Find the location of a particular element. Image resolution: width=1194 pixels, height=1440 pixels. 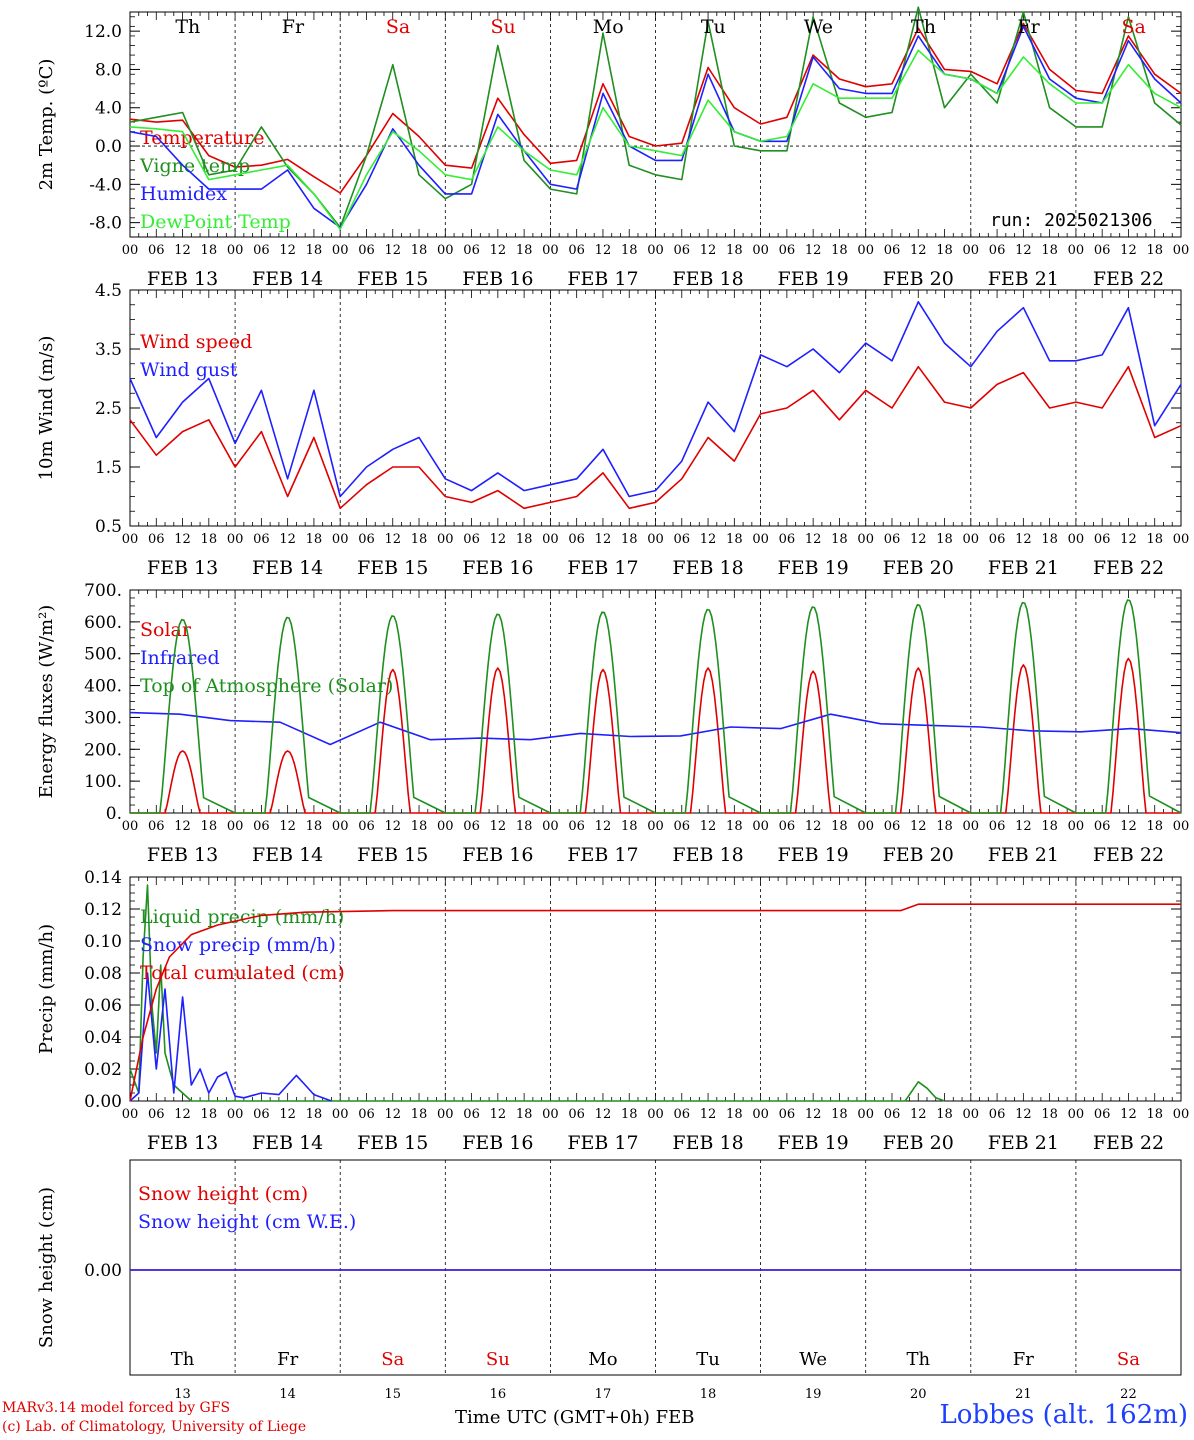

day-number-label: 16 is located at coordinates (498, 1394).